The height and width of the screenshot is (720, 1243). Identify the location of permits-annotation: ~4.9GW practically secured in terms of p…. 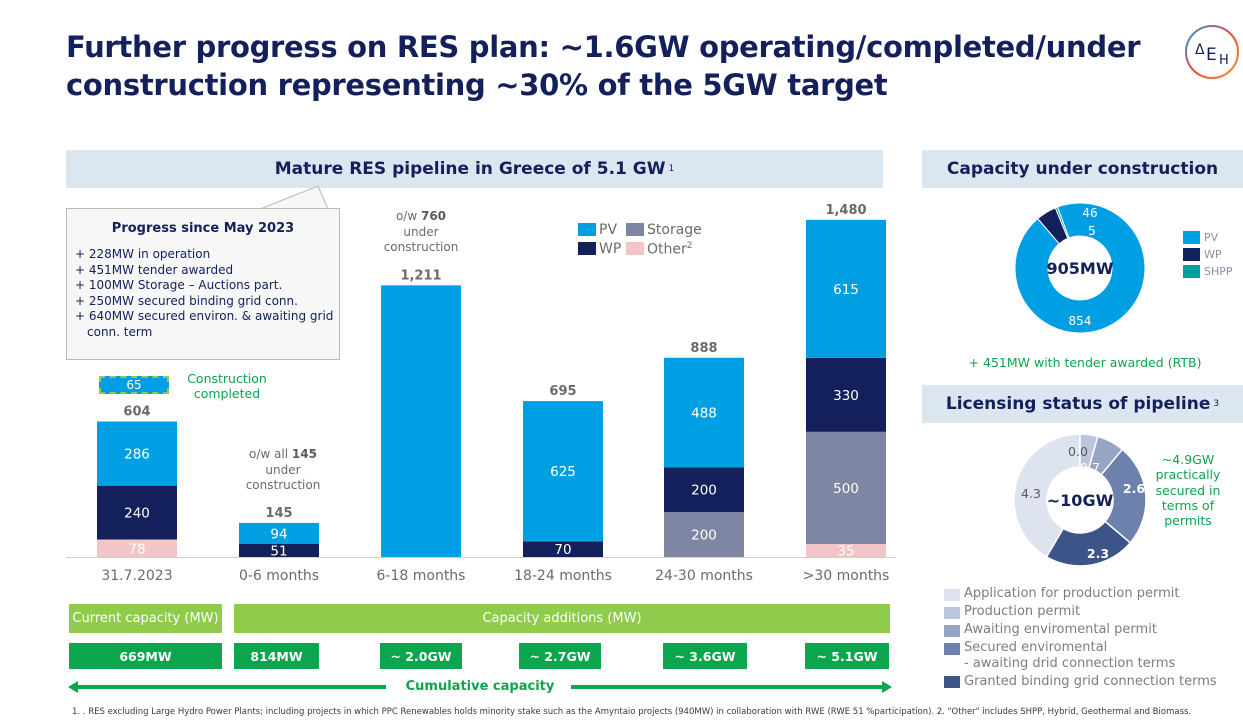
(1188, 490).